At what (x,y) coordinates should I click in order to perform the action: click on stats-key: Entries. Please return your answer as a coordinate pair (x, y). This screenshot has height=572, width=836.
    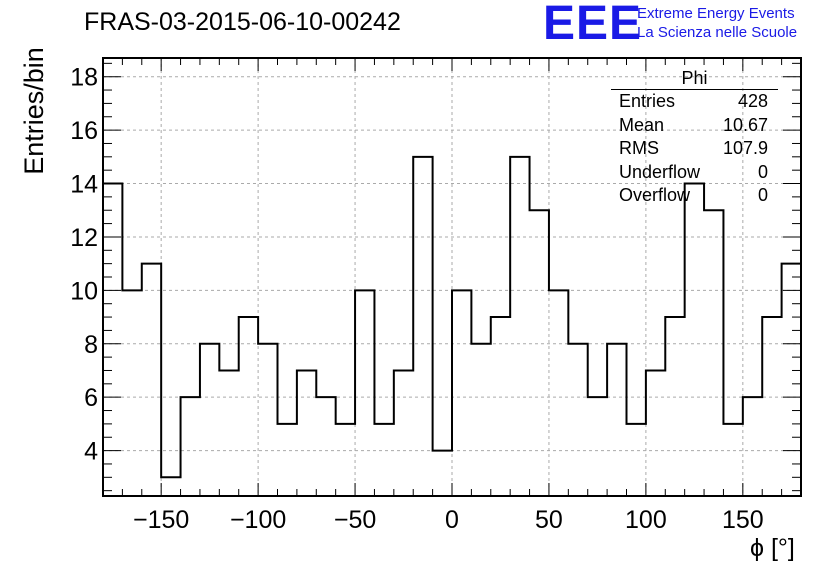
    Looking at the image, I should click on (647, 101).